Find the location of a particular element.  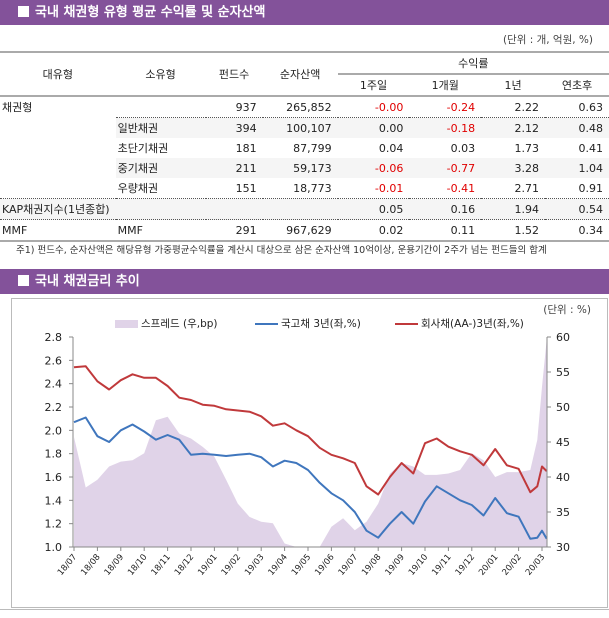

legend-corp: 회사채(AA-)3년(좌,%) is located at coordinates (459, 323).